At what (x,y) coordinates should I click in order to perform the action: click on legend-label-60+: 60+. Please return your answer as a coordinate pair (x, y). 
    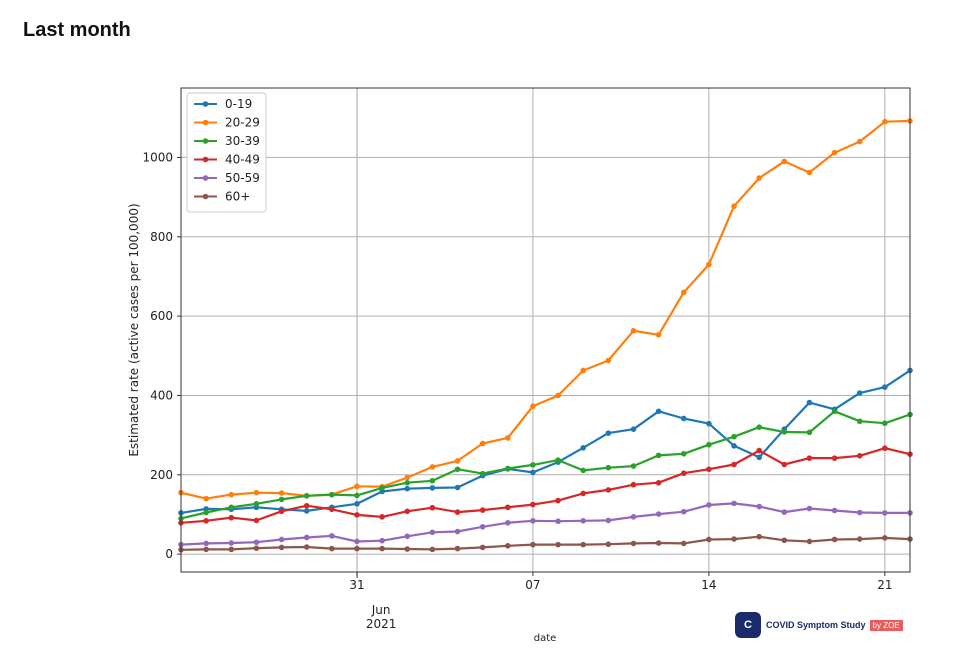
    Looking at the image, I should click on (237, 197).